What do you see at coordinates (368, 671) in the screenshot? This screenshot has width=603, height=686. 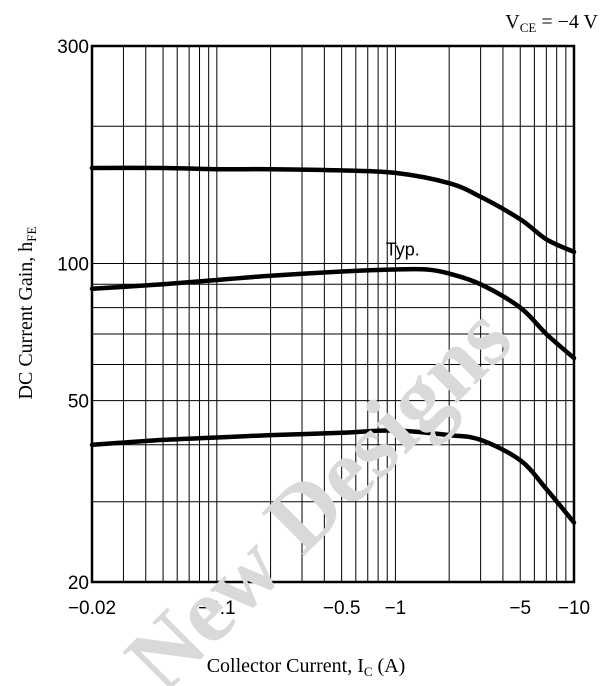 I see `x-axis-title-sub: C` at bounding box center [368, 671].